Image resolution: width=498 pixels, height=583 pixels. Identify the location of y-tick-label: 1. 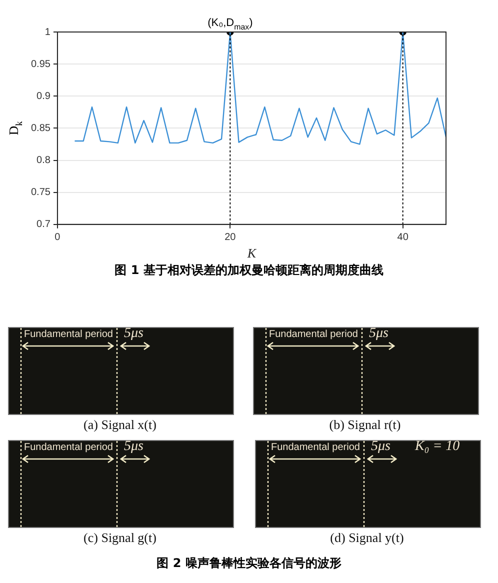
(47, 32).